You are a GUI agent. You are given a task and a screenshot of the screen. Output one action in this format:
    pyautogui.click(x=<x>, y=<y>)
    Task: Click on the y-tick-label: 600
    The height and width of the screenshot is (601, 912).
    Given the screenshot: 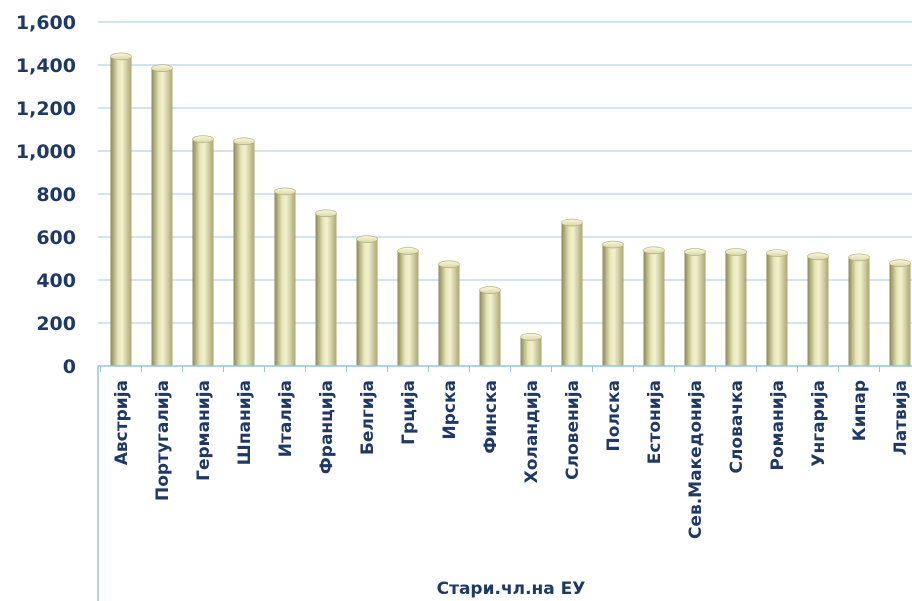 What is the action you would take?
    pyautogui.click(x=56, y=238)
    